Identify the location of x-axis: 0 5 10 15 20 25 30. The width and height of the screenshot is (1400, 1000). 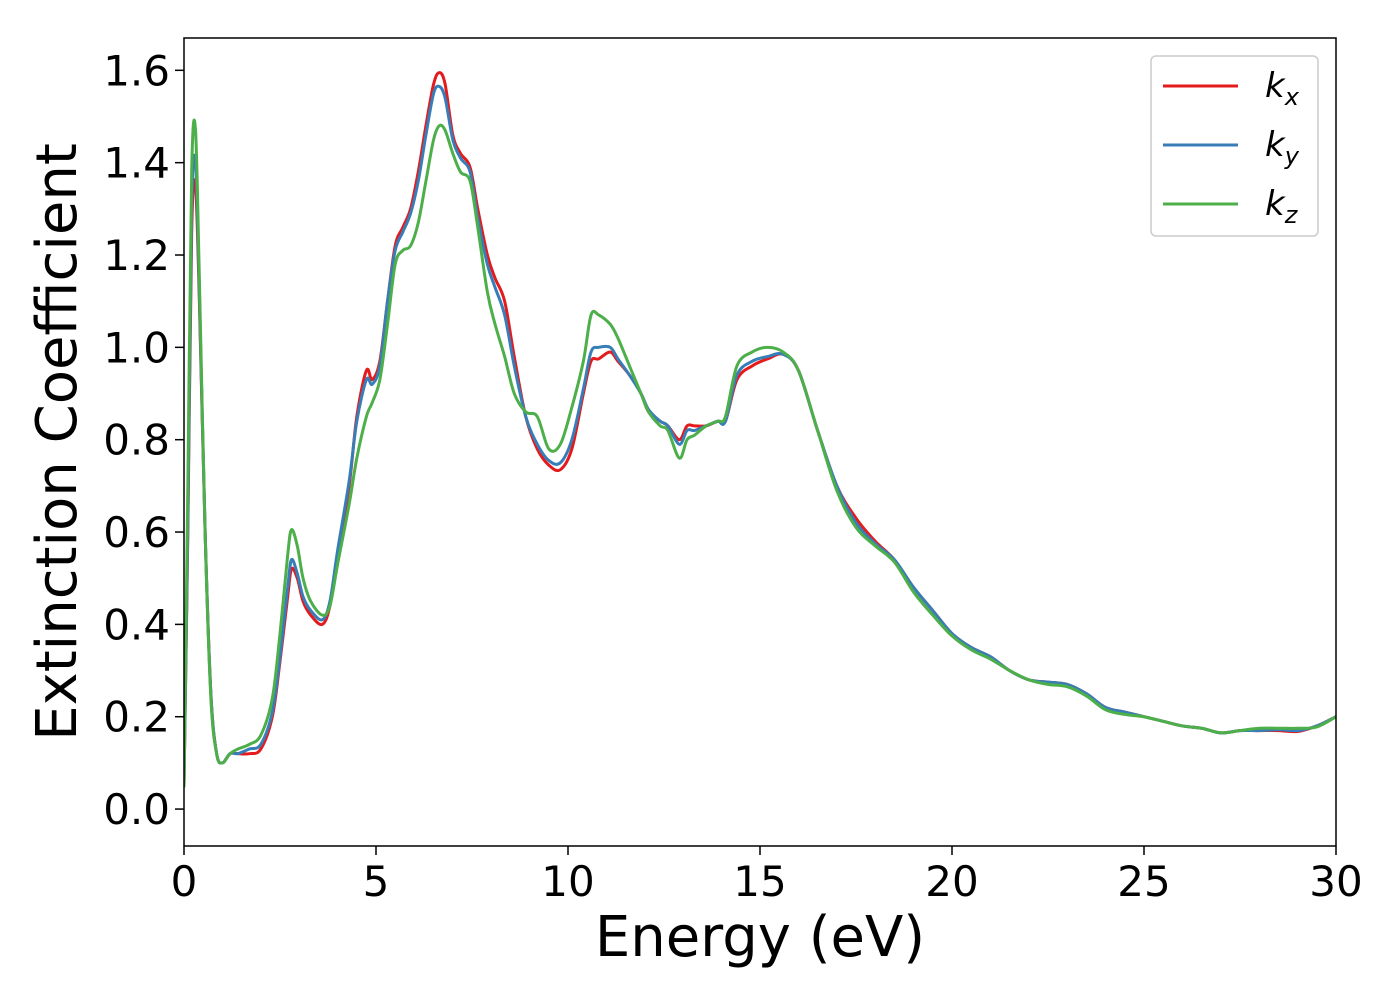
(767, 876).